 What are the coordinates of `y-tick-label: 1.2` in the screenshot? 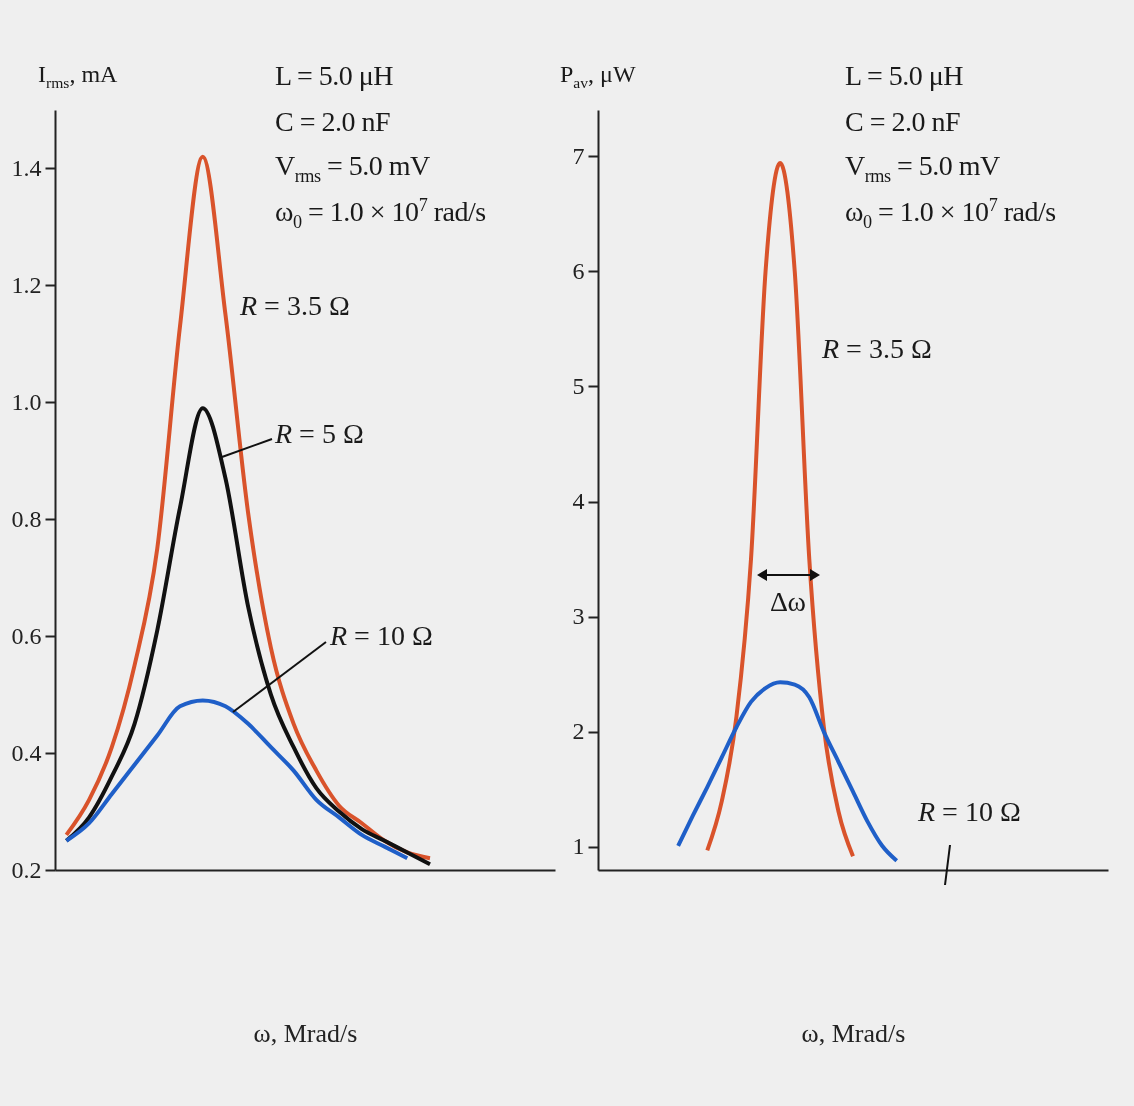 It's located at (26, 284).